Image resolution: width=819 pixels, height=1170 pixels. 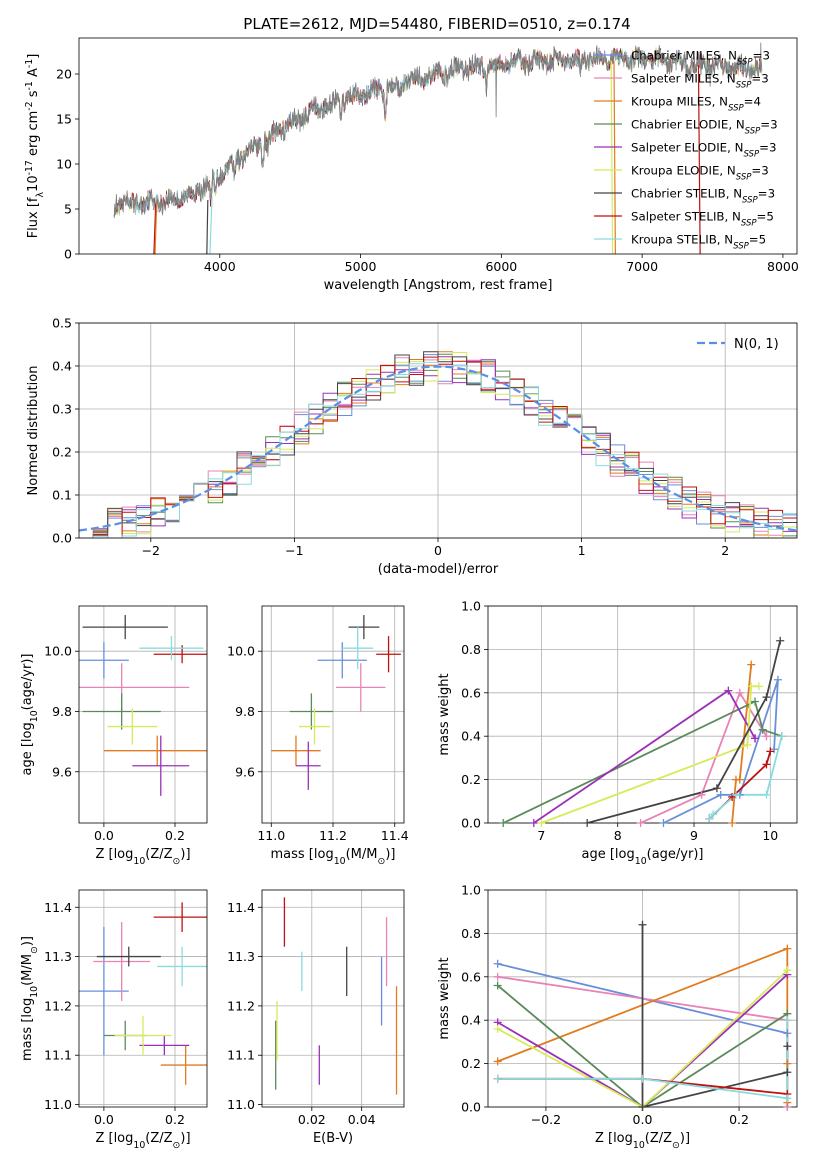 I want to click on y-axis-label: mass weight, so click(x=444, y=714).